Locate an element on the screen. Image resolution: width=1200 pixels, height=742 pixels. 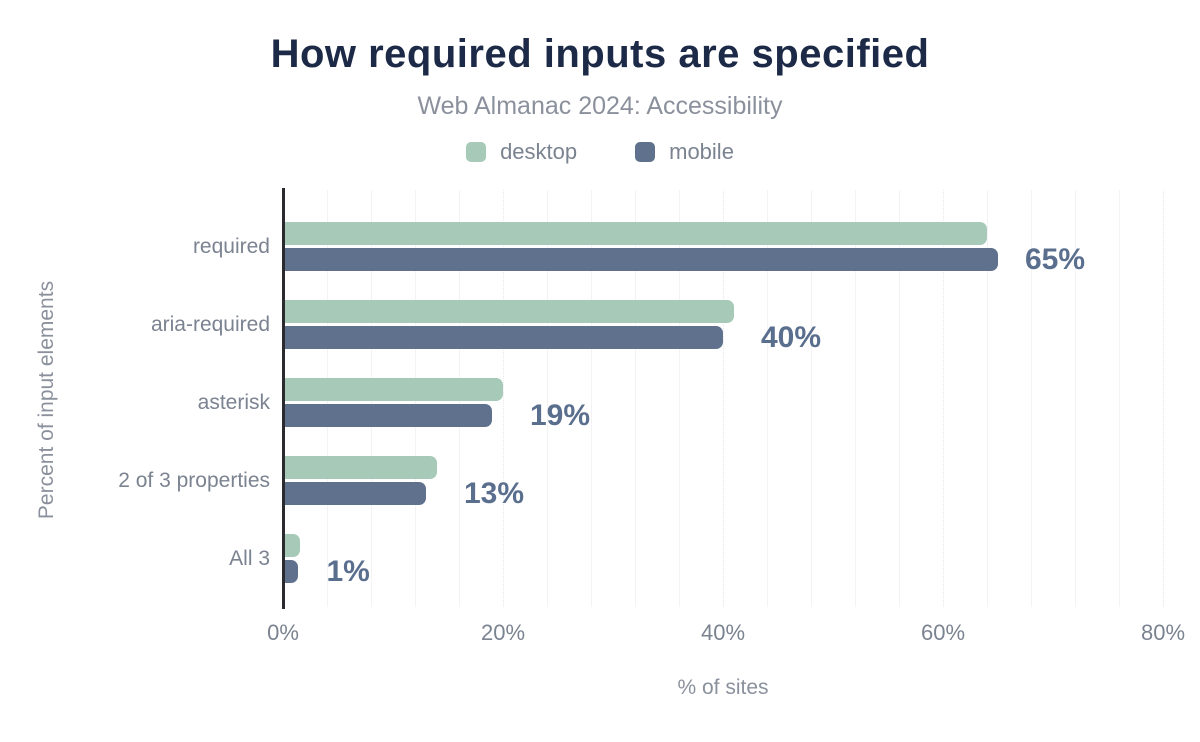
x-tick-label: 80% is located at coordinates (1163, 632).